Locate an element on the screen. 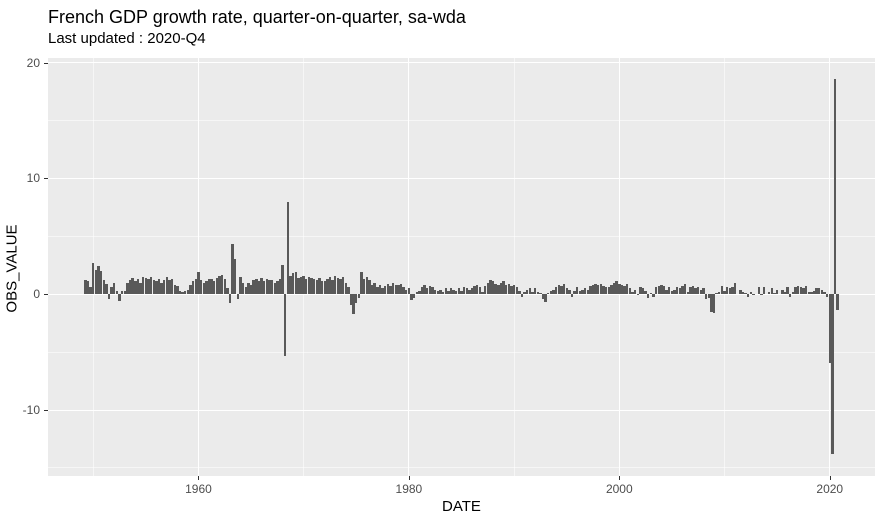 This screenshot has width=881, height=520. x-axis-tick is located at coordinates (830, 478).